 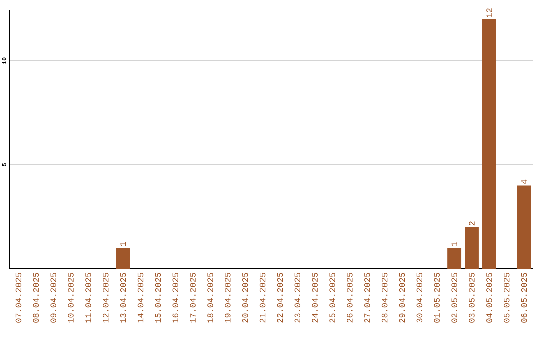 What do you see at coordinates (367, 298) in the screenshot?
I see `x-tick-label: 27.04.2025` at bounding box center [367, 298].